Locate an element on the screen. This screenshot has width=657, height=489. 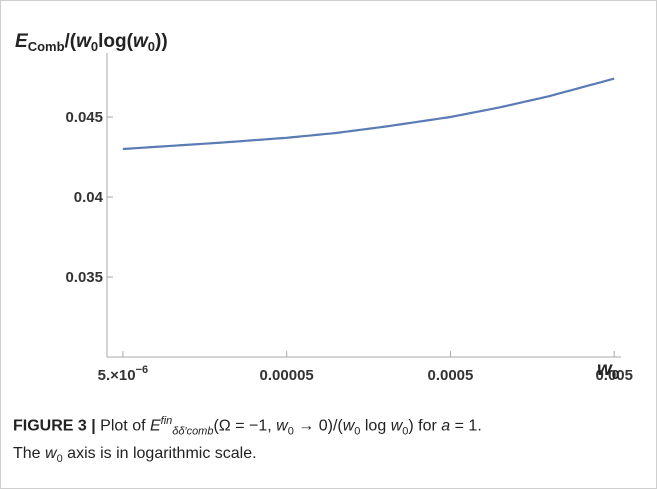
y-tick-label: 0.035 is located at coordinates (84, 277).